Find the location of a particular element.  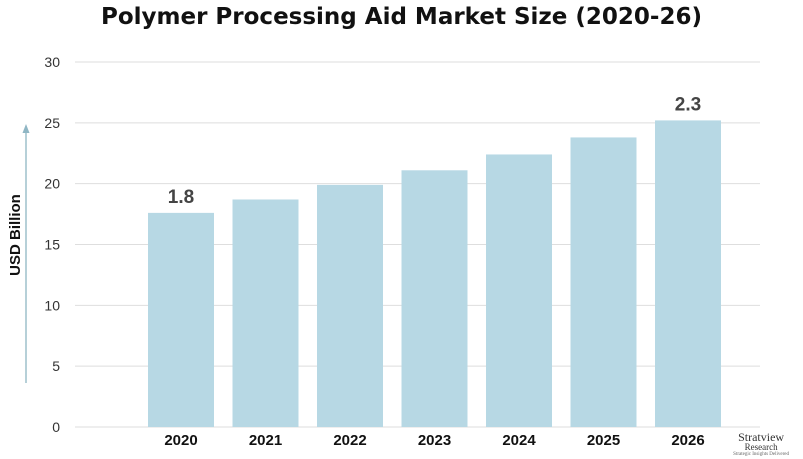

bar-2023 is located at coordinates (434, 299).